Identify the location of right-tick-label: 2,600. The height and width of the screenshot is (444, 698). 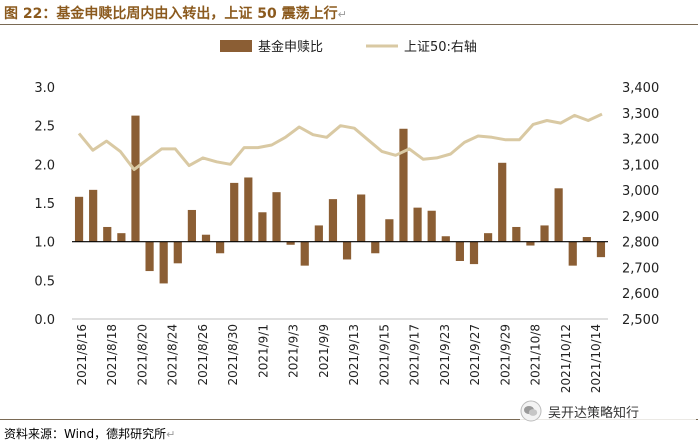
(640, 294).